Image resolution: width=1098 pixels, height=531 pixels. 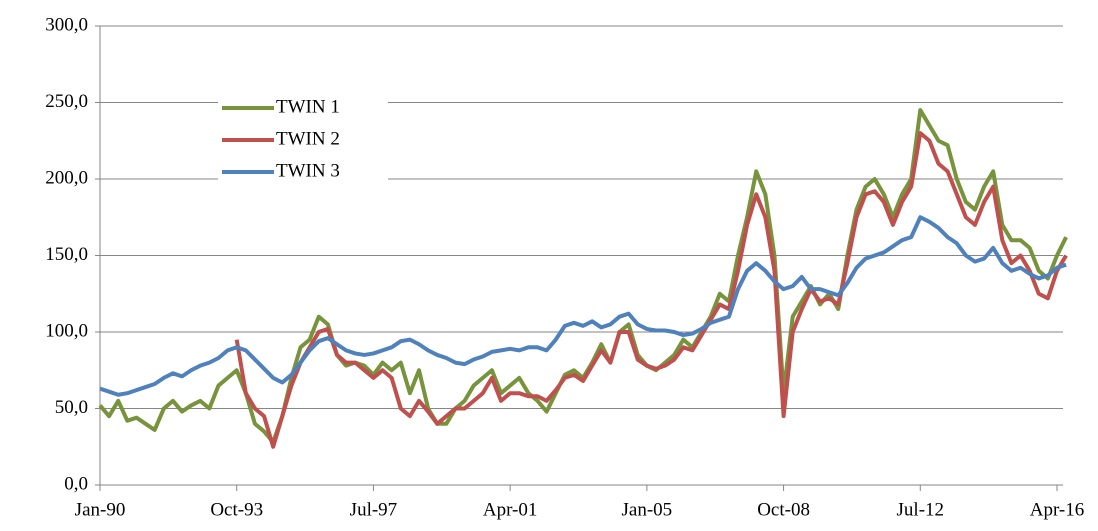 I want to click on y-tick-label: 250,0, so click(x=66, y=101).